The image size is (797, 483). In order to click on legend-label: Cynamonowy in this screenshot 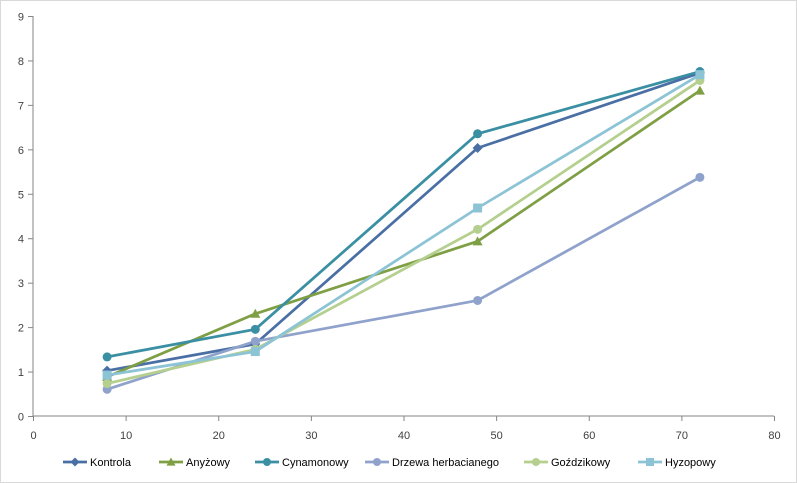, I will do `click(315, 463)`.